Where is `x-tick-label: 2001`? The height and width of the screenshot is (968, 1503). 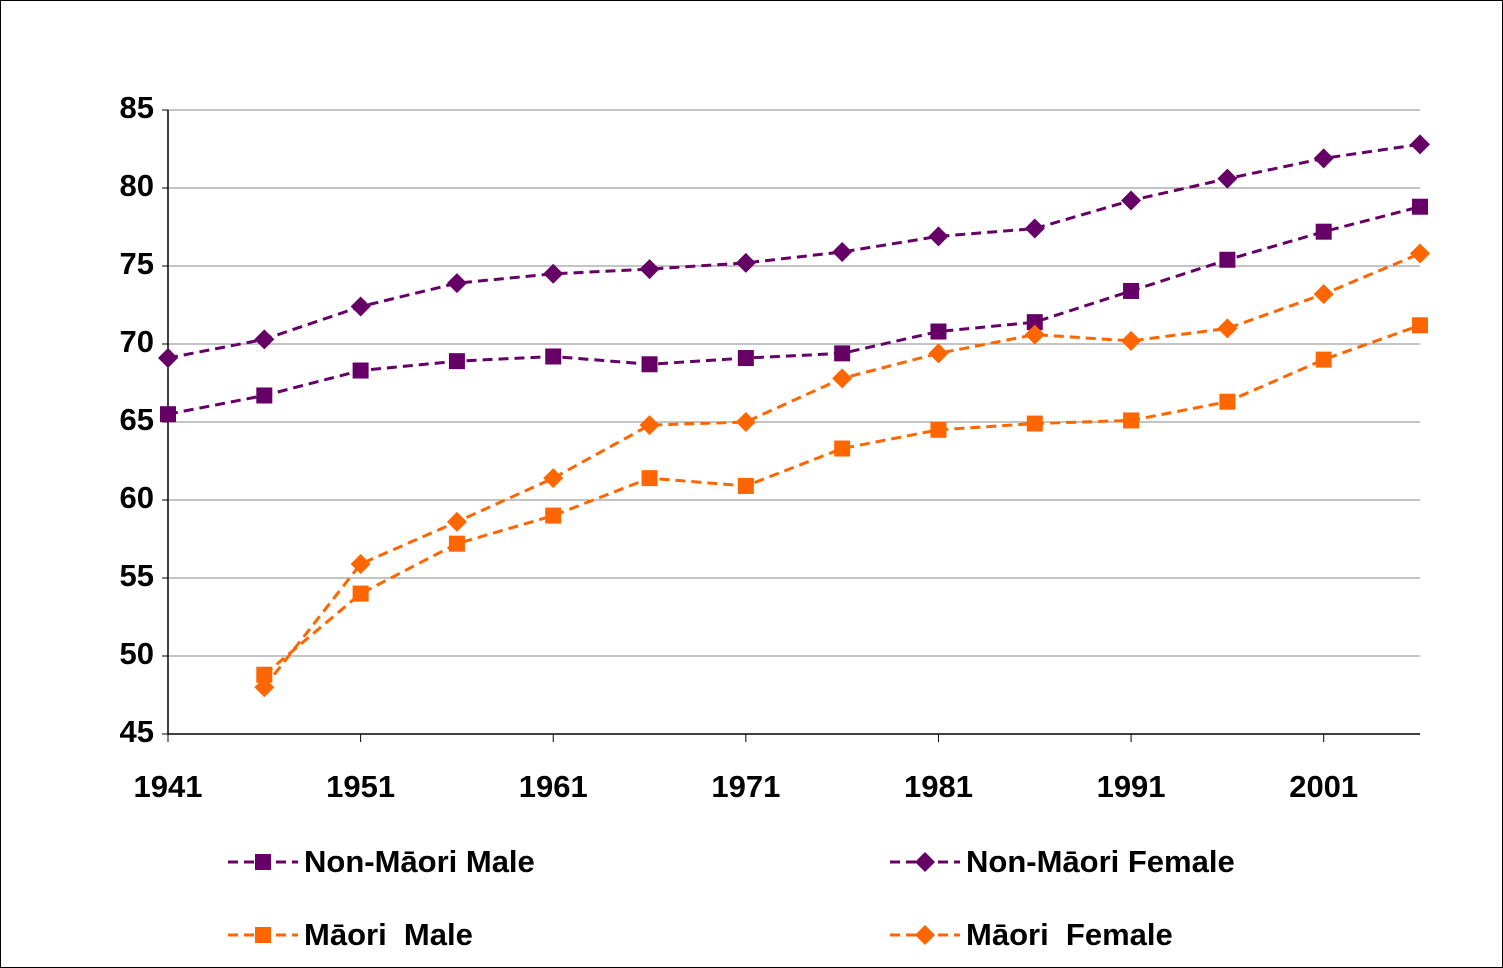 x-tick-label: 2001 is located at coordinates (1323, 786).